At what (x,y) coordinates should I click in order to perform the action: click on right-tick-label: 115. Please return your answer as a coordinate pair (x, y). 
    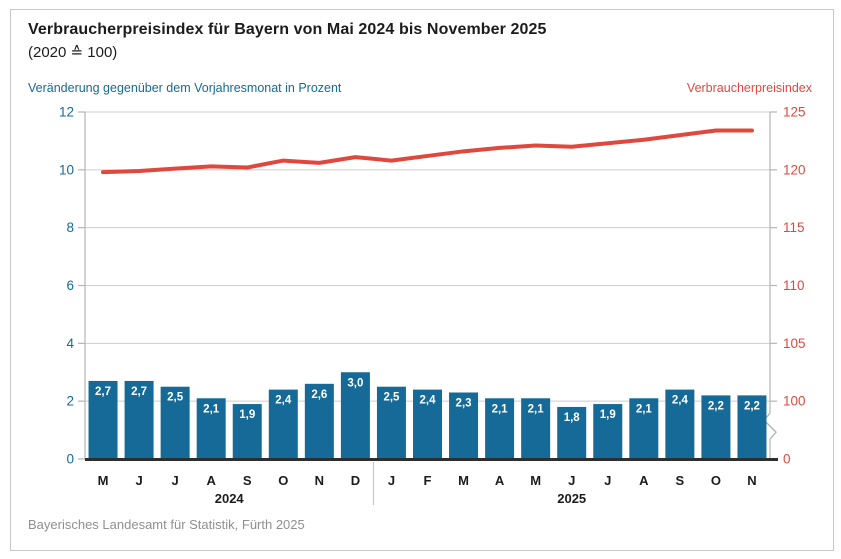
    Looking at the image, I should click on (794, 227).